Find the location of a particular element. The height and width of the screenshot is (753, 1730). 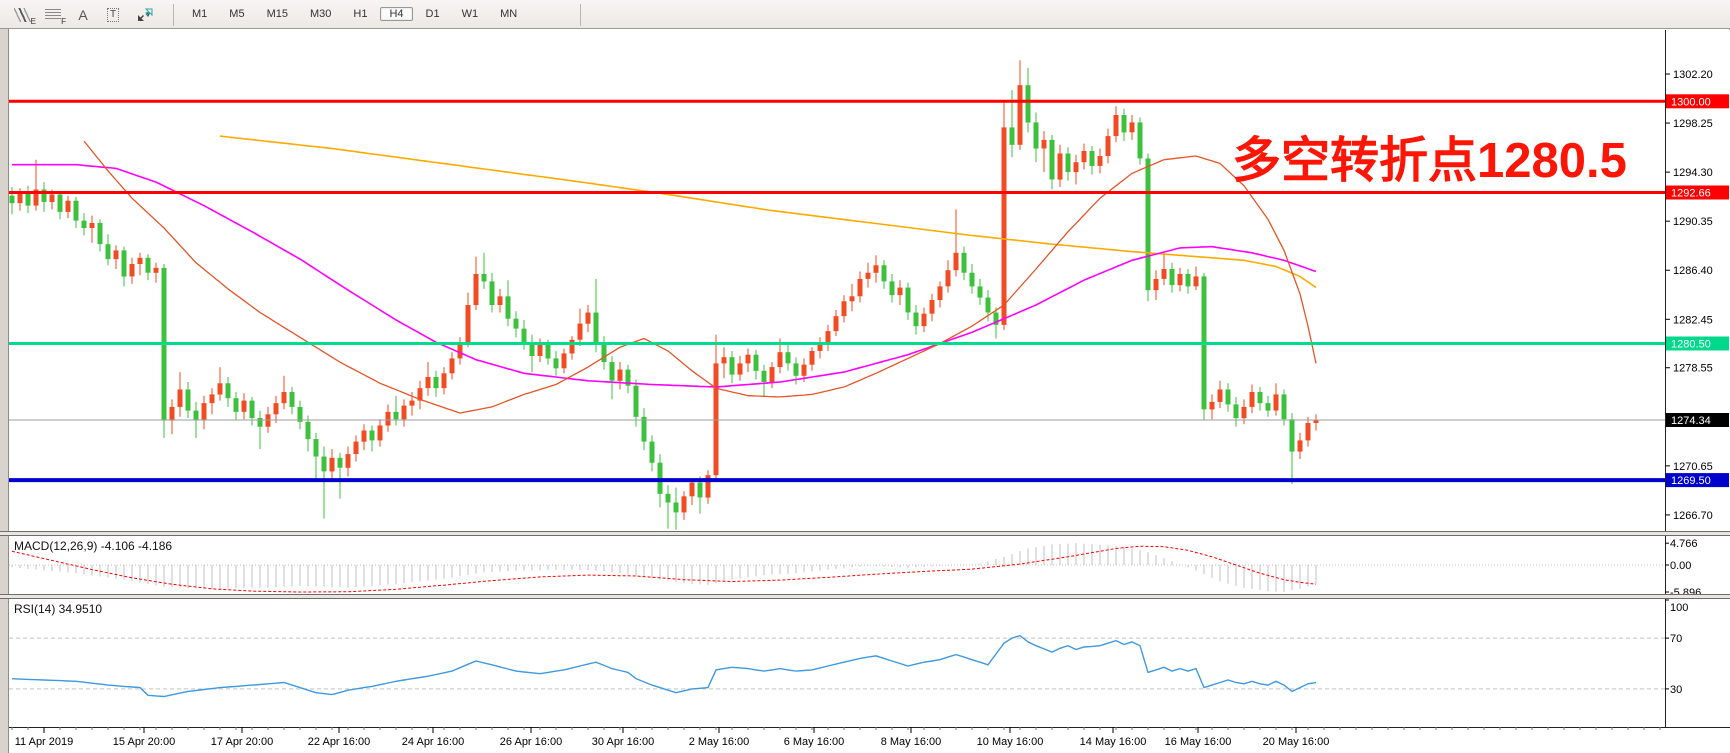

price-tick-1278.55: 1278.55 is located at coordinates (1693, 369).